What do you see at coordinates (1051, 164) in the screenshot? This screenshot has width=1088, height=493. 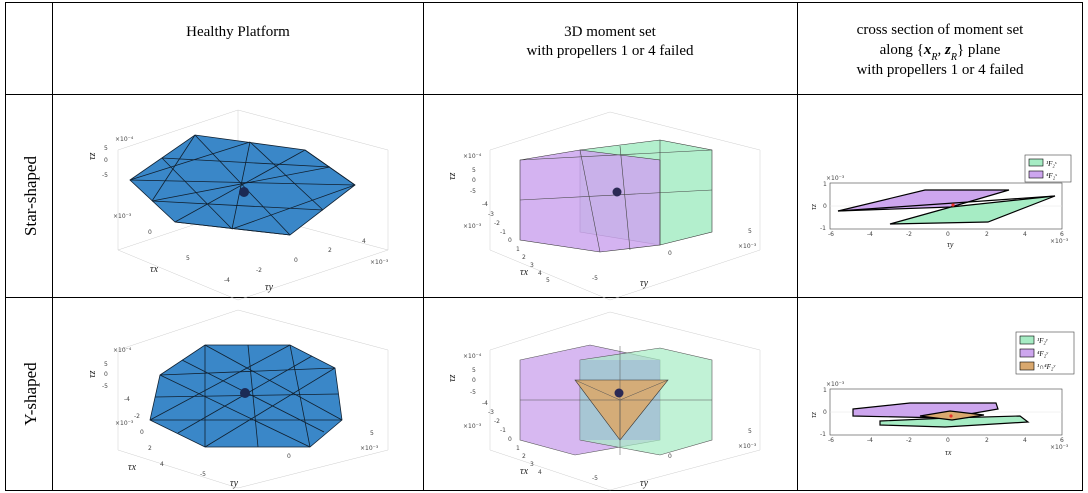 I see `legend-entry: ¹F₂ˢ` at bounding box center [1051, 164].